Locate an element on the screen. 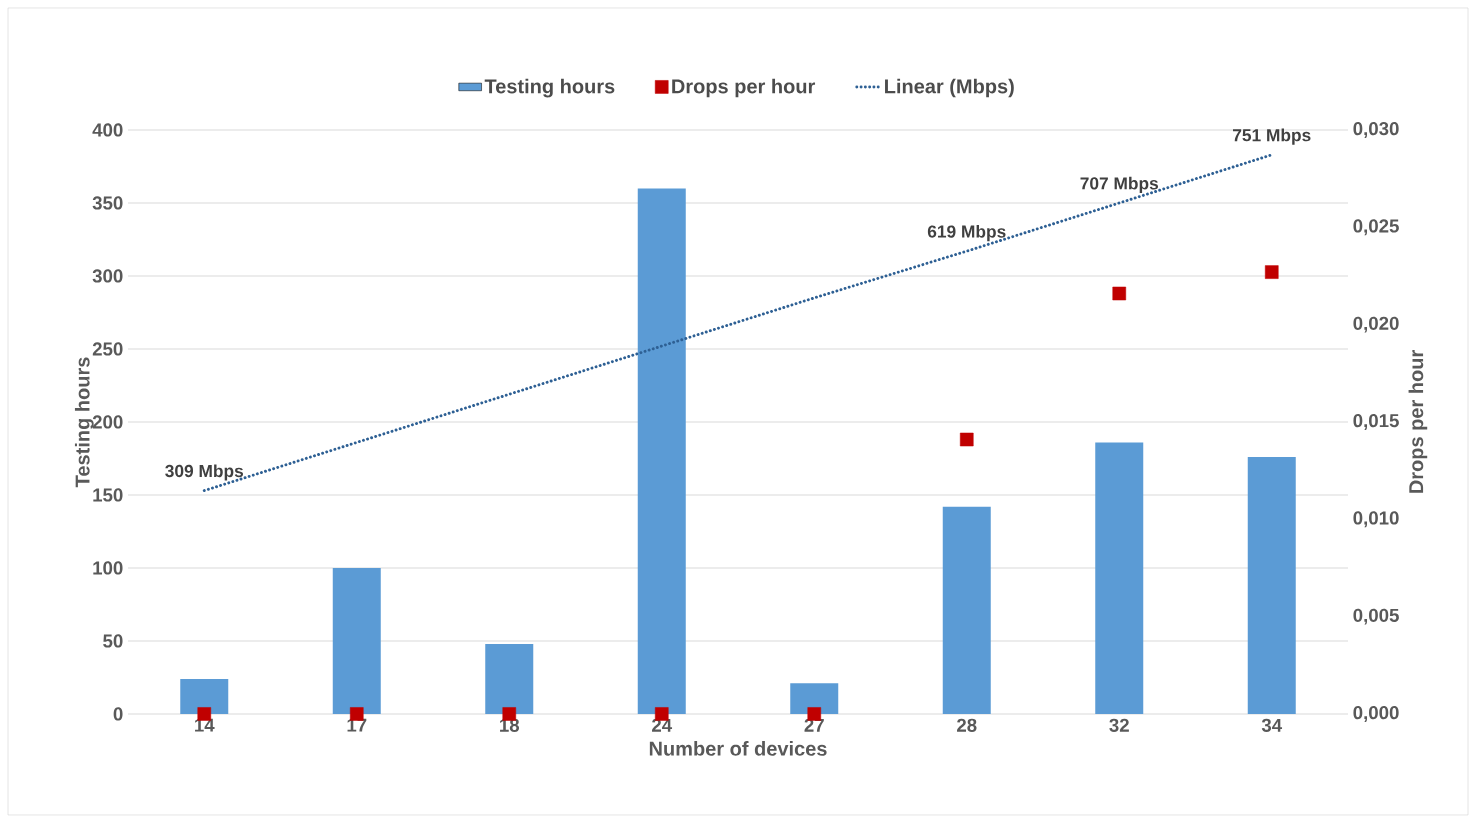  x-axis-title: Number of devices is located at coordinates (738, 748).